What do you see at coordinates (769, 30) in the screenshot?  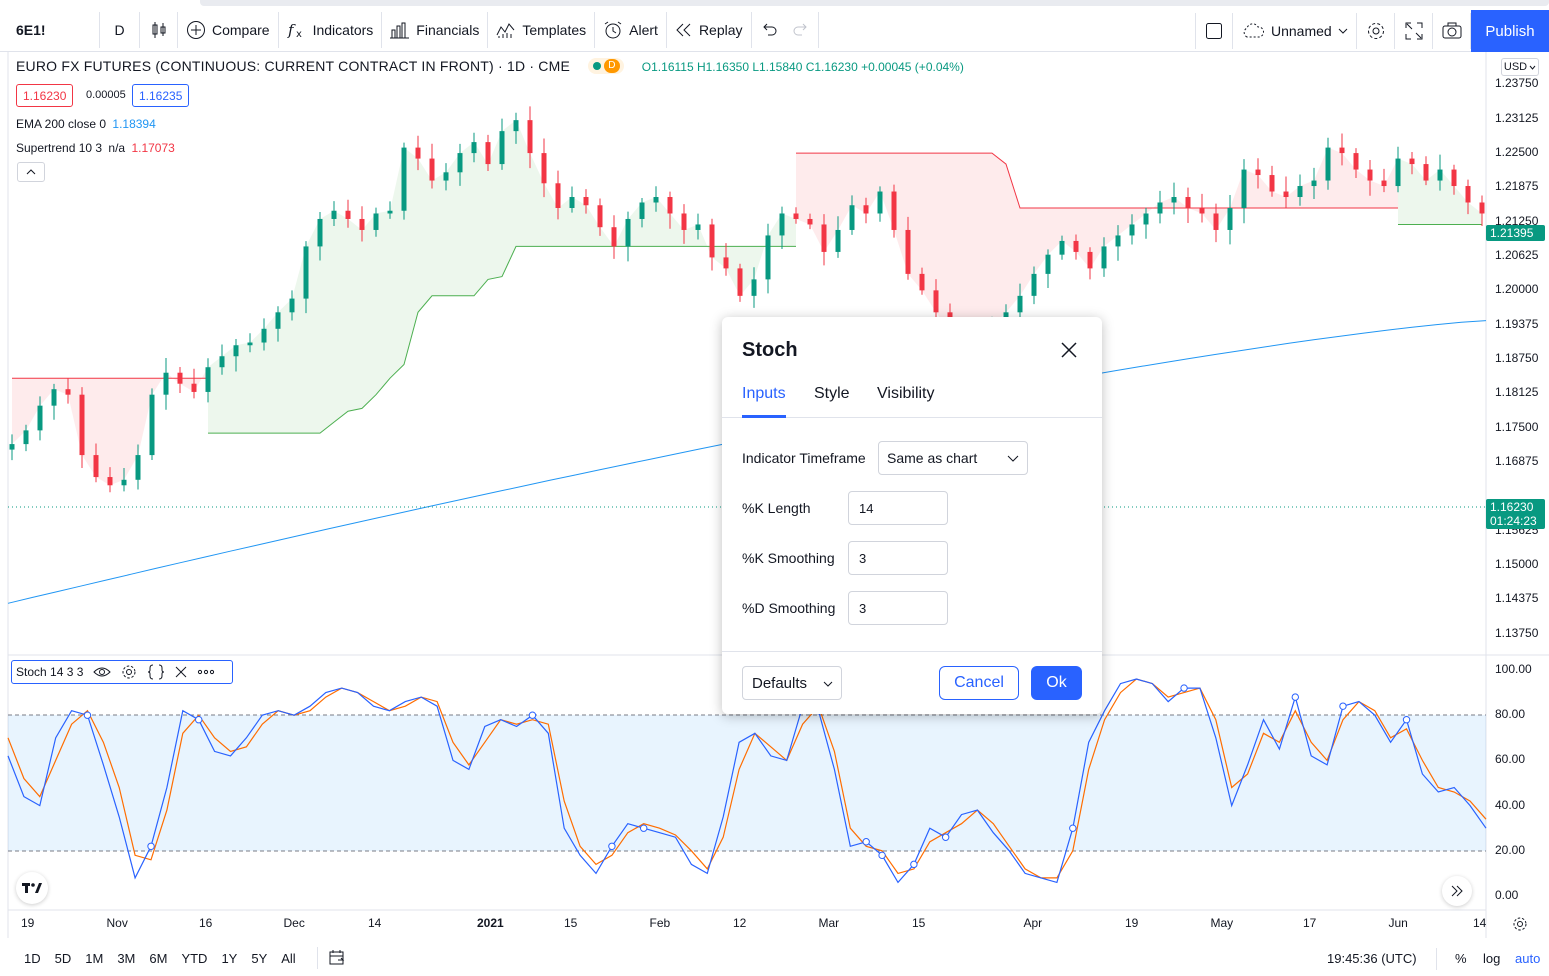 I see `undo-icon` at bounding box center [769, 30].